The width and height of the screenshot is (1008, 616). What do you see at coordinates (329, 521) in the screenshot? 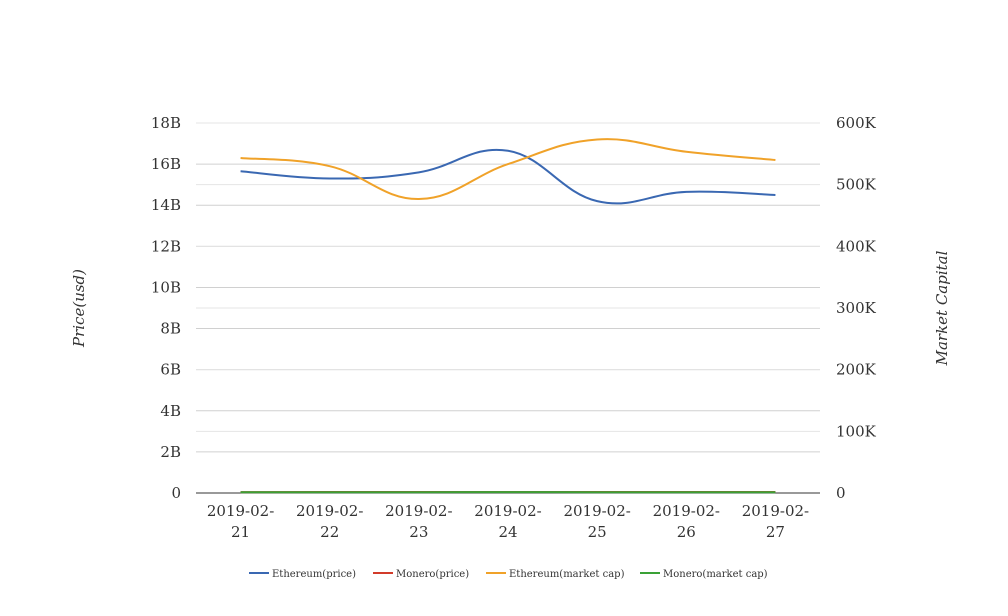
I see `x-tick-label: 2019-02-22` at bounding box center [329, 521].